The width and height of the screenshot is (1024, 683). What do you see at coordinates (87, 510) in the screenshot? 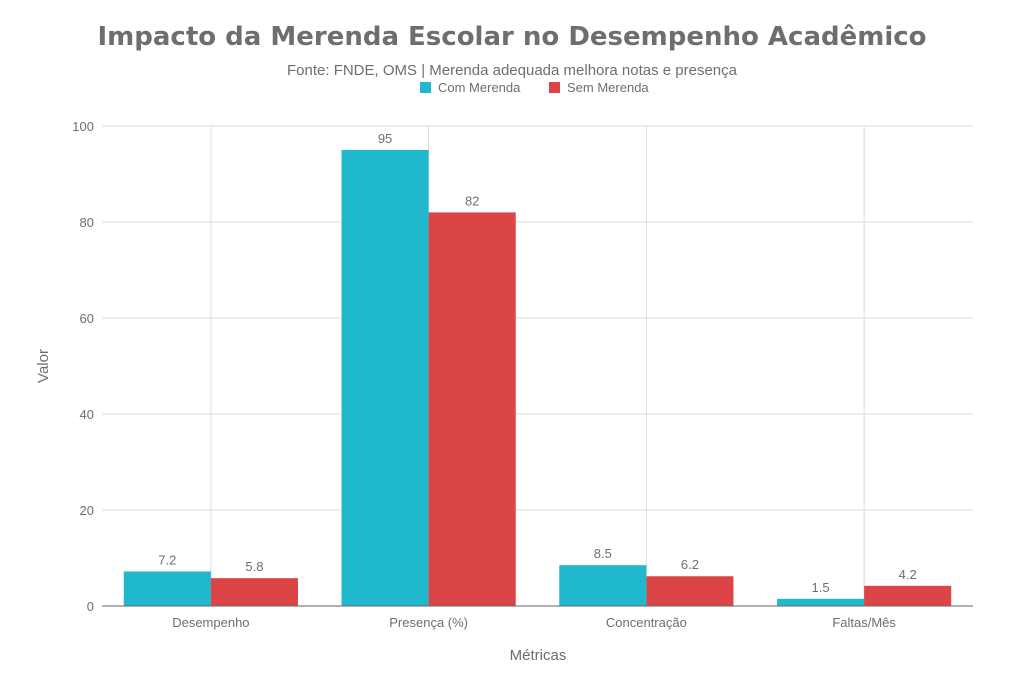
I see `y-tick-label: 20` at bounding box center [87, 510].